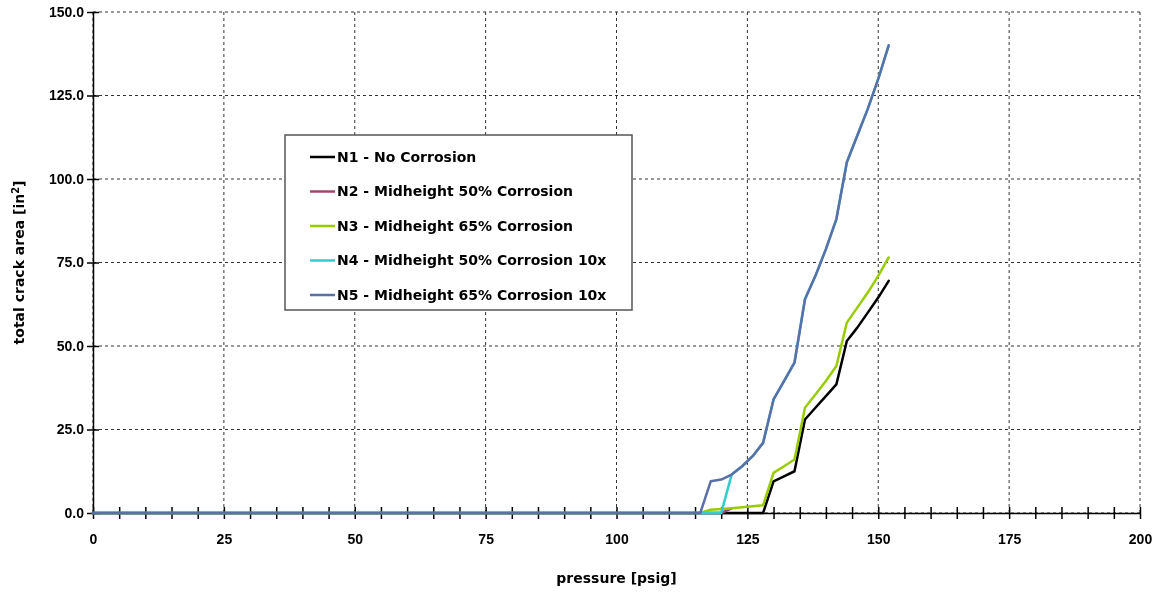 The image size is (1163, 592). Describe the element at coordinates (70, 429) in the screenshot. I see `y-tick-label: 25.0` at that location.